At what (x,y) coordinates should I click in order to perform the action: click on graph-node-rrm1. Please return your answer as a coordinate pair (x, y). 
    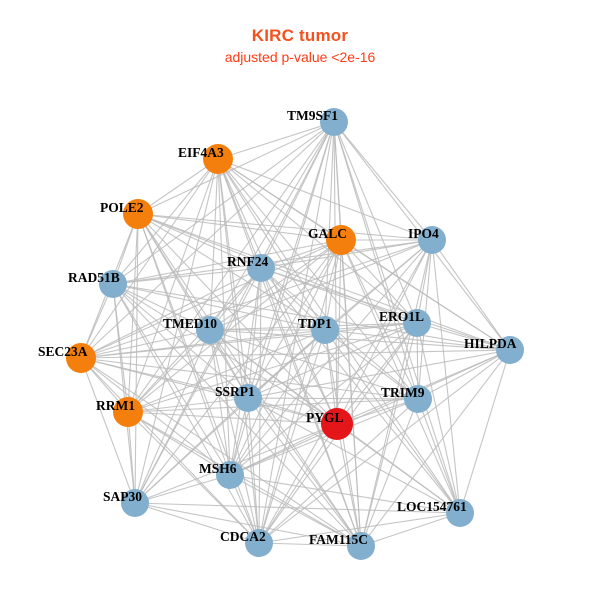
    Looking at the image, I should click on (128, 412).